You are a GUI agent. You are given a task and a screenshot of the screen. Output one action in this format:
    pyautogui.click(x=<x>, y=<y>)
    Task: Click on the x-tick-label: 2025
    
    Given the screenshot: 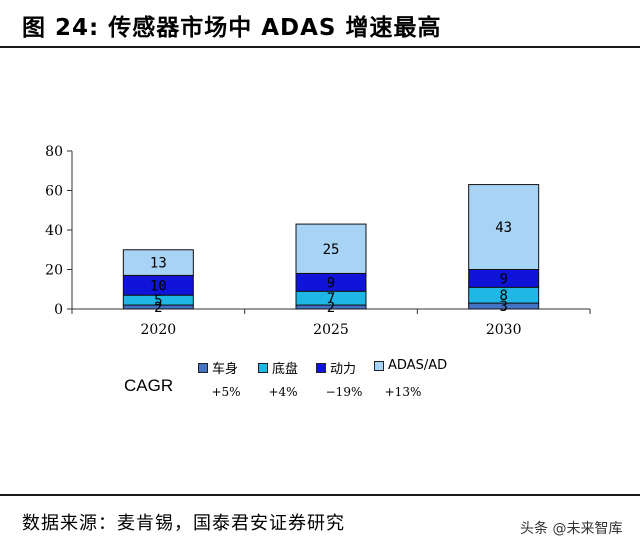 What is the action you would take?
    pyautogui.click(x=331, y=330)
    